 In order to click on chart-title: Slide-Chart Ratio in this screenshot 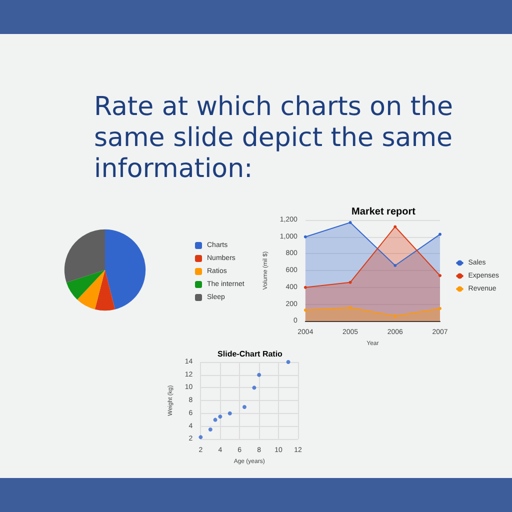, I will do `click(250, 354)`.